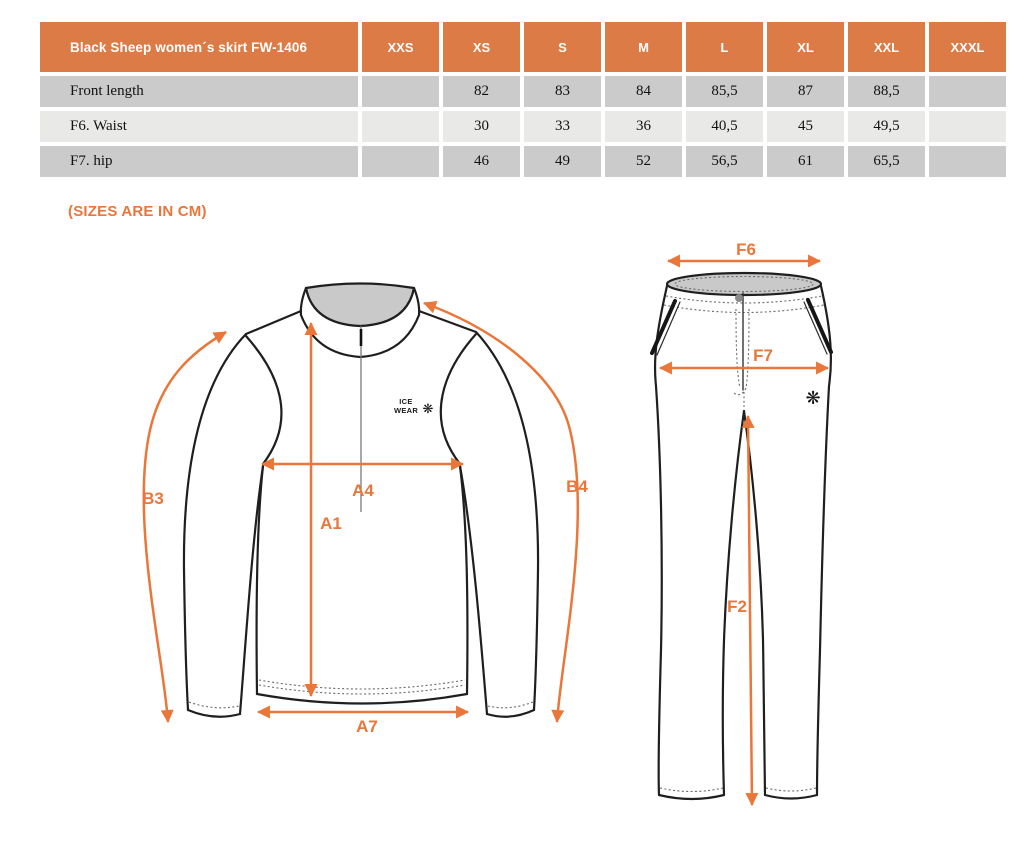 This screenshot has width=1035, height=844. I want to click on pants-right-hem-stitching, so click(791, 789).